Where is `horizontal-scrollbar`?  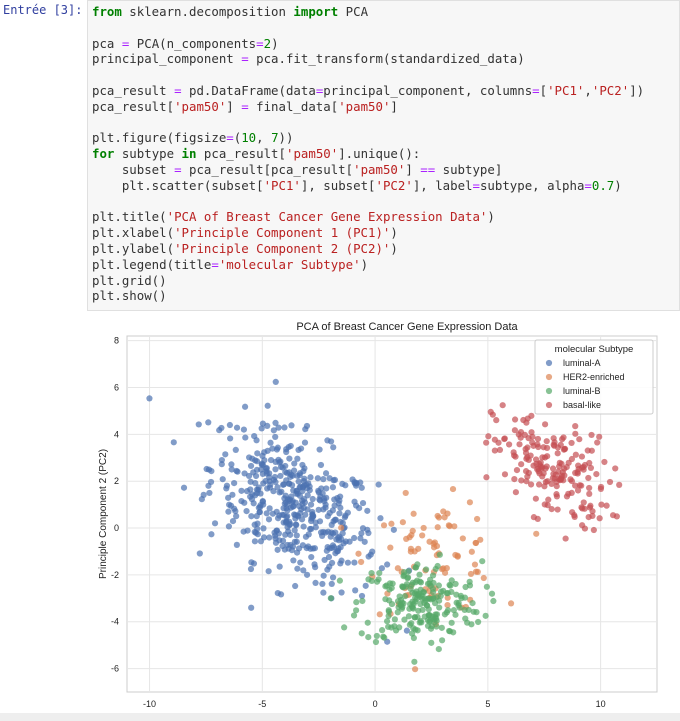
horizontal-scrollbar is located at coordinates (340, 717).